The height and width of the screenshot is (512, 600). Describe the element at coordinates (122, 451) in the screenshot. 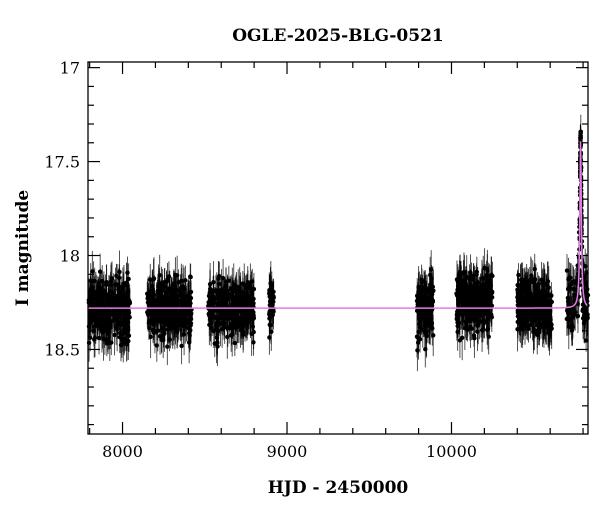

I see `x-tick-label: 8000` at that location.